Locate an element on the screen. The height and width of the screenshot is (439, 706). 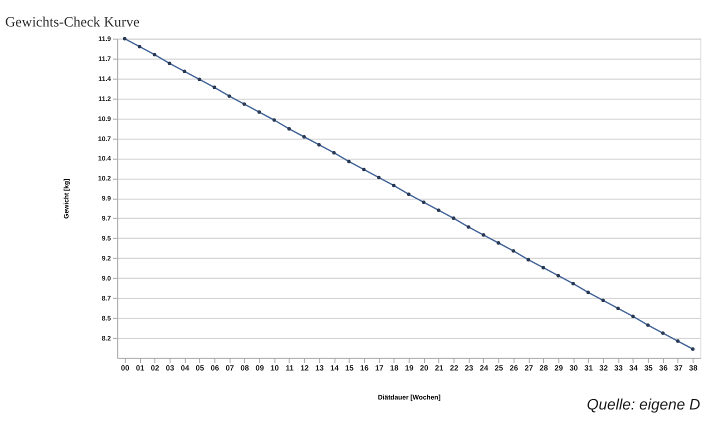
x-tick-label: 34 is located at coordinates (633, 368).